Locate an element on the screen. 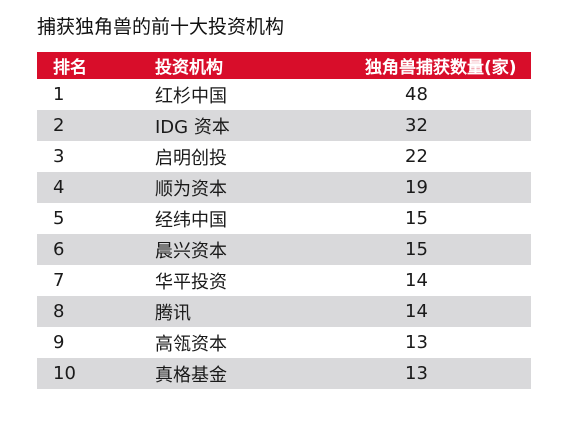 The width and height of the screenshot is (572, 422). table-row: 5 经纬中国 15 is located at coordinates (284, 218).